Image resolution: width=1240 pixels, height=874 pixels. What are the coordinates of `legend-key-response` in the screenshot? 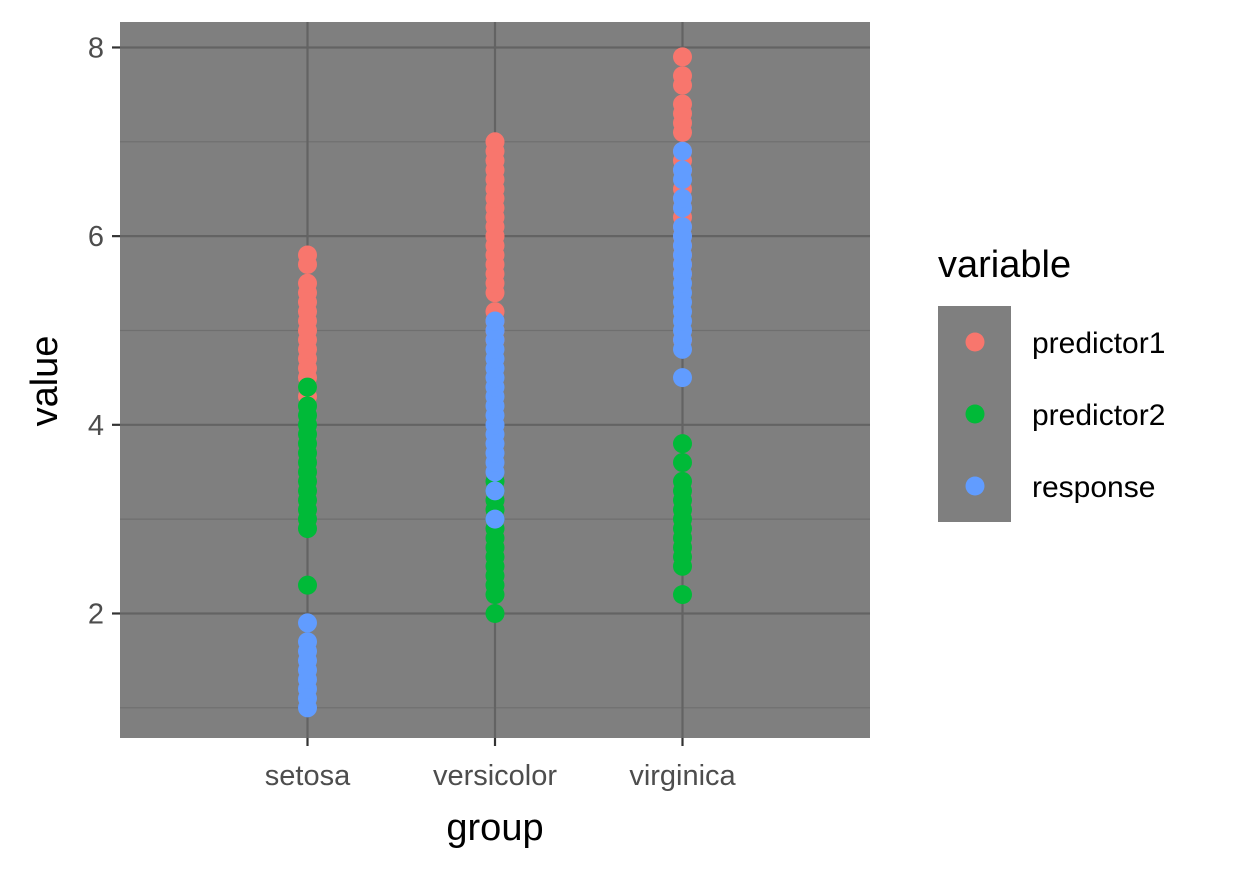 It's located at (975, 486).